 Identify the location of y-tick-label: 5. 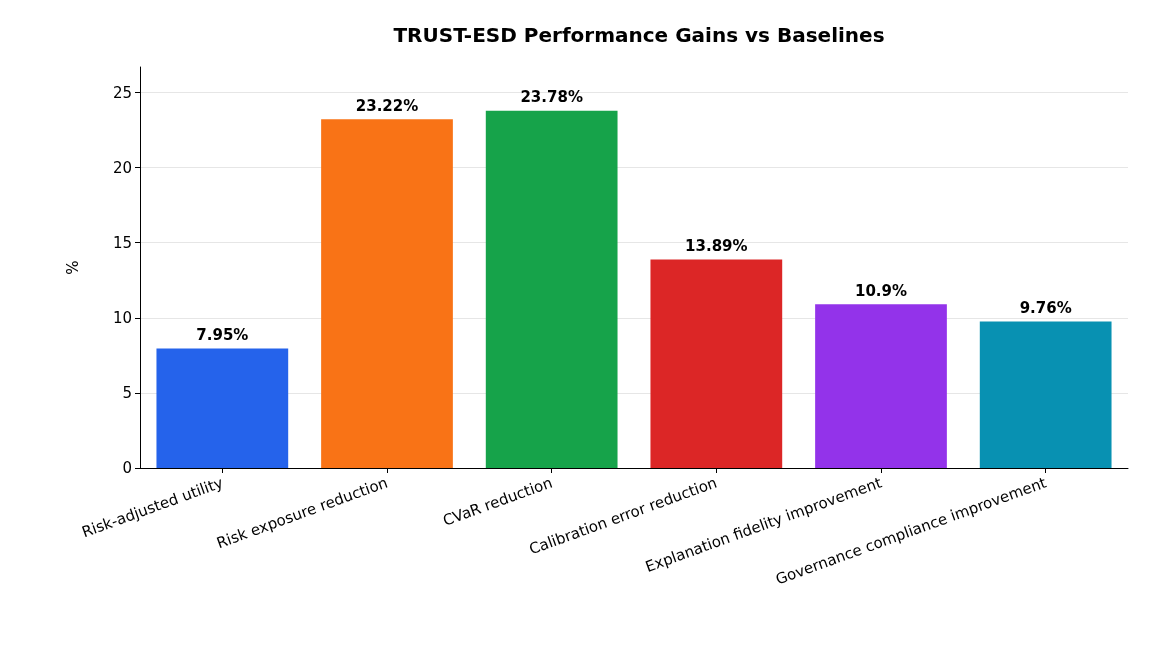
(127, 392).